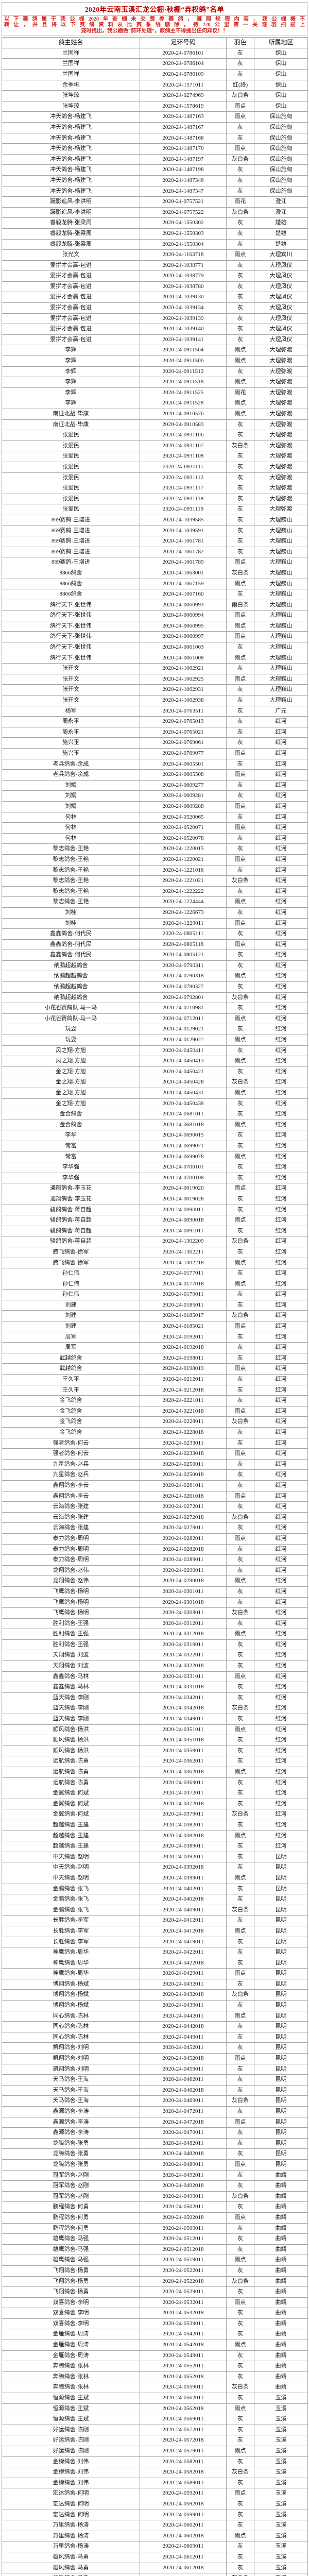 The image size is (309, 2576). Describe the element at coordinates (71, 138) in the screenshot. I see `cell-owner: 冲天鸽舍-杨建飞` at that location.